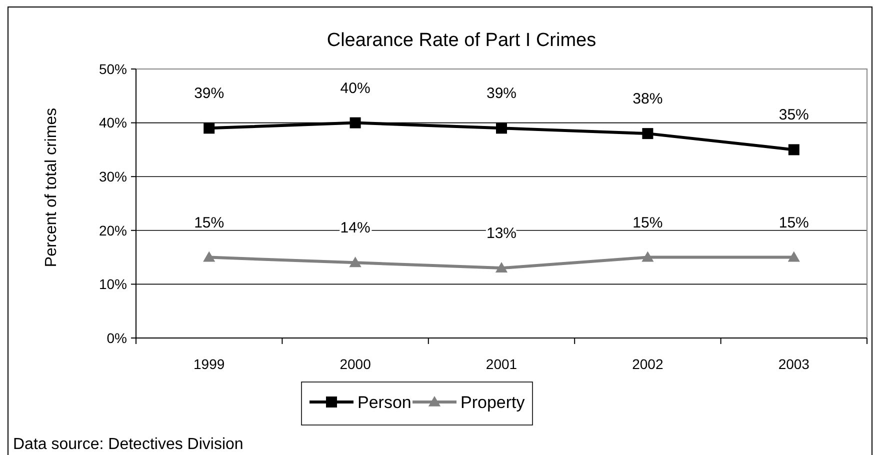 This screenshot has height=455, width=874. What do you see at coordinates (647, 99) in the screenshot?
I see `data-label: 38%` at bounding box center [647, 99].